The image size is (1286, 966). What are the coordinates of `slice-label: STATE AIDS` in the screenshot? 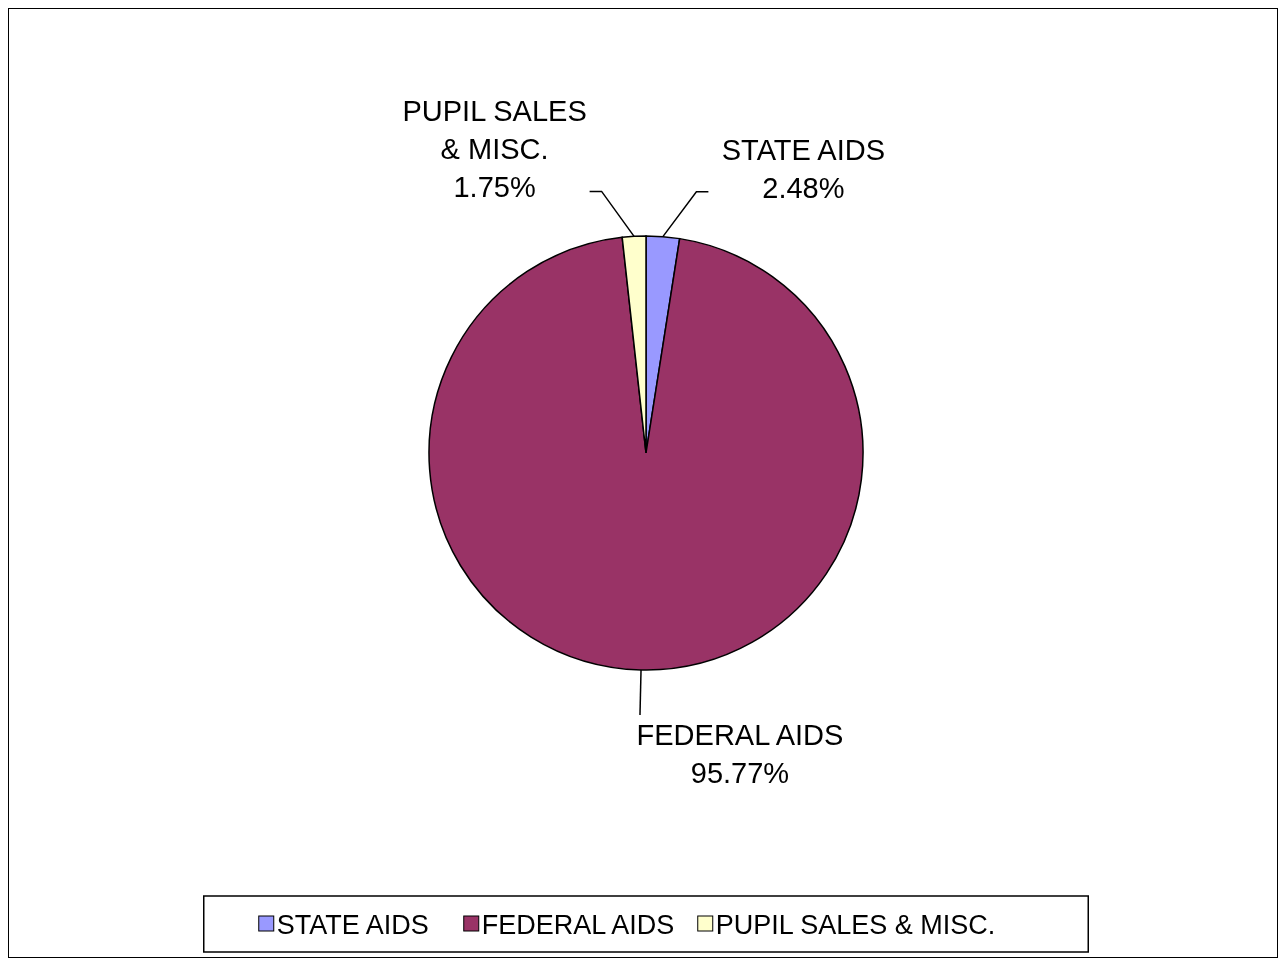 It's located at (803, 149).